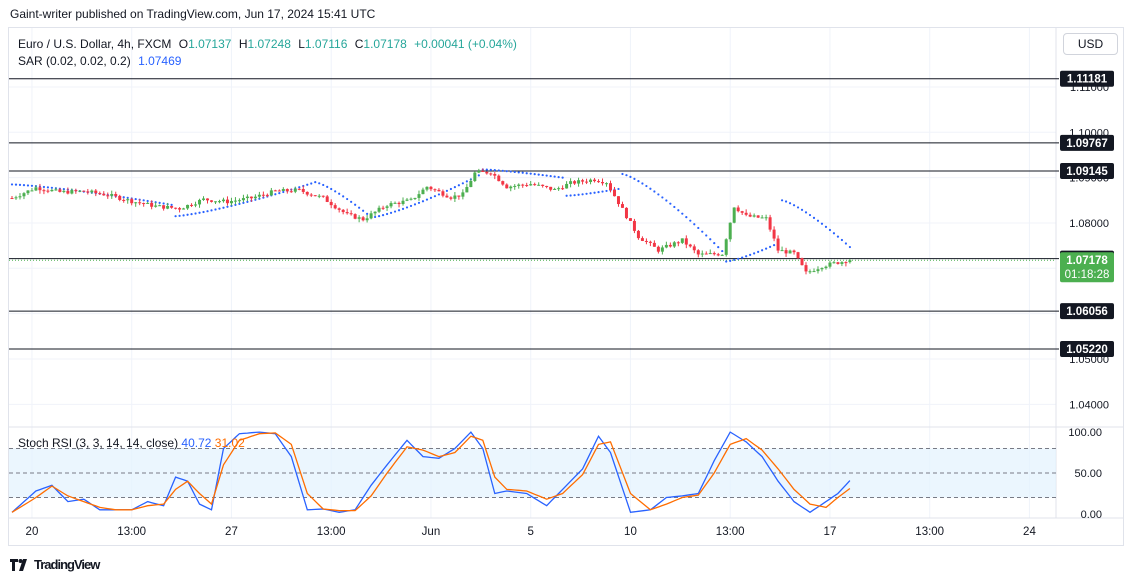 This screenshot has height=580, width=1133. I want to click on currency-button: USD, so click(1090, 44).